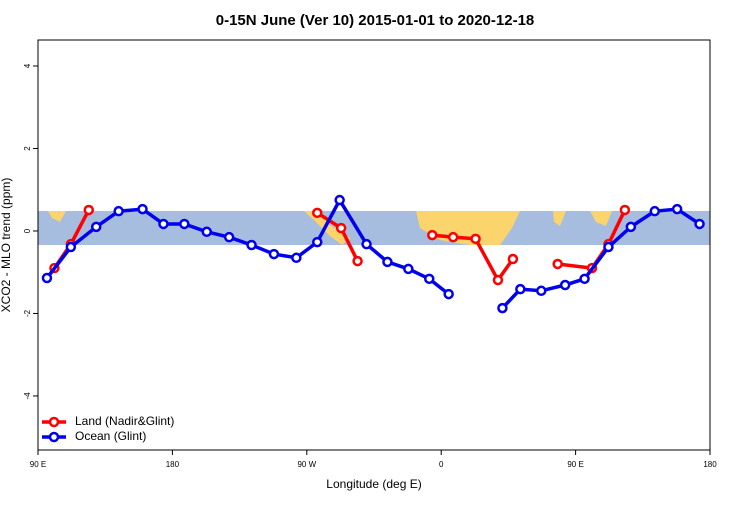 The height and width of the screenshot is (505, 750). I want to click on legend-label: Land (Nadir&Glint), so click(124, 421).